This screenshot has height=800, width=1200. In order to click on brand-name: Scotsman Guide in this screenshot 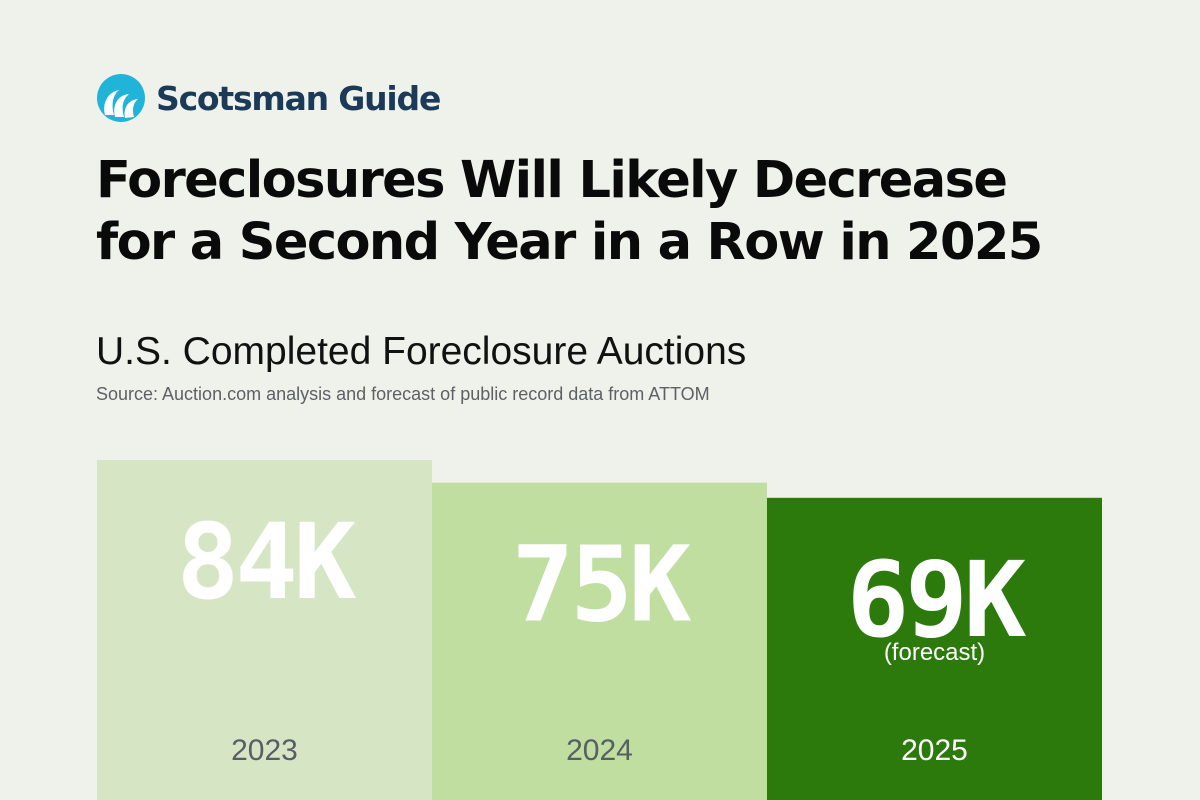, I will do `click(298, 98)`.